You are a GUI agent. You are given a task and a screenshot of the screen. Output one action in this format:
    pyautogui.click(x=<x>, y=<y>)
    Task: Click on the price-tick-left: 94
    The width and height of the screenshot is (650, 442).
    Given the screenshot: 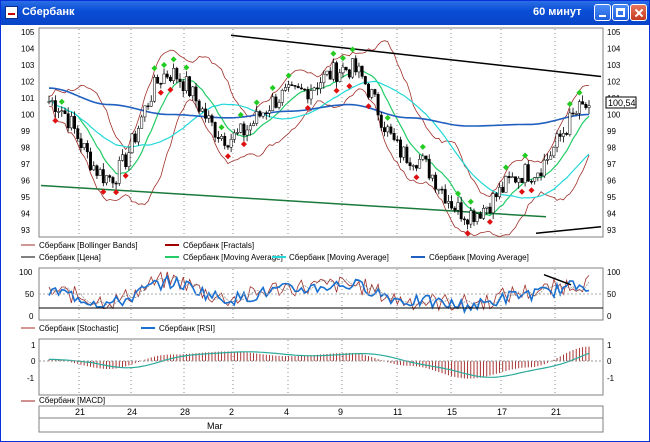 What is the action you would take?
    pyautogui.click(x=25, y=214)
    